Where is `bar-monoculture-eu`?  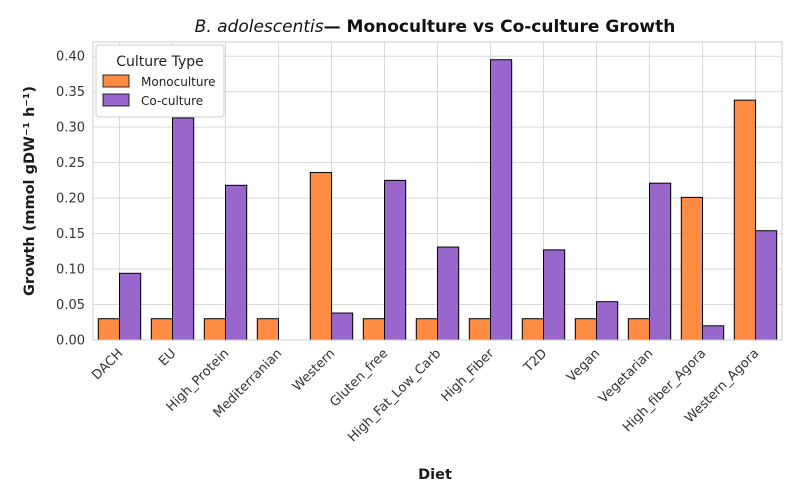
bar-monoculture-eu is located at coordinates (162, 329).